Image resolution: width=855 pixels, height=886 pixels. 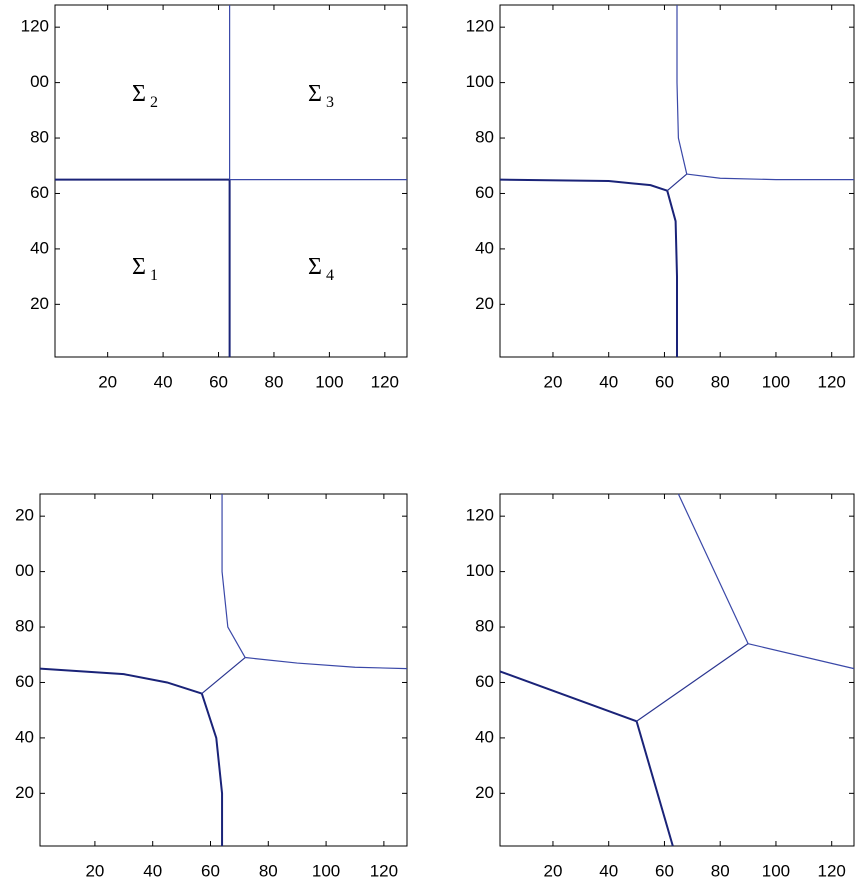 I want to click on region-index: 1, so click(x=154, y=275).